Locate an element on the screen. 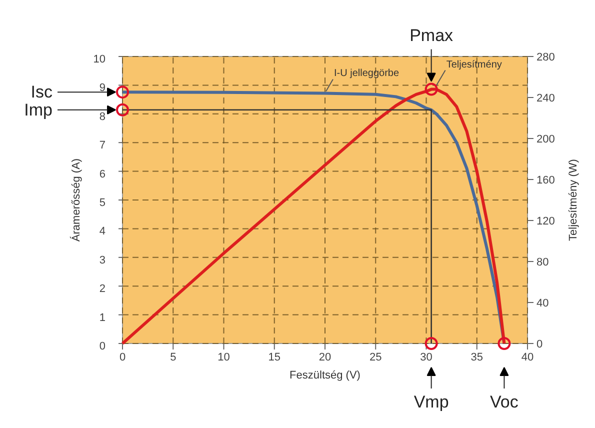 The image size is (595, 428). y2-tick-label: 80 is located at coordinates (542, 262).